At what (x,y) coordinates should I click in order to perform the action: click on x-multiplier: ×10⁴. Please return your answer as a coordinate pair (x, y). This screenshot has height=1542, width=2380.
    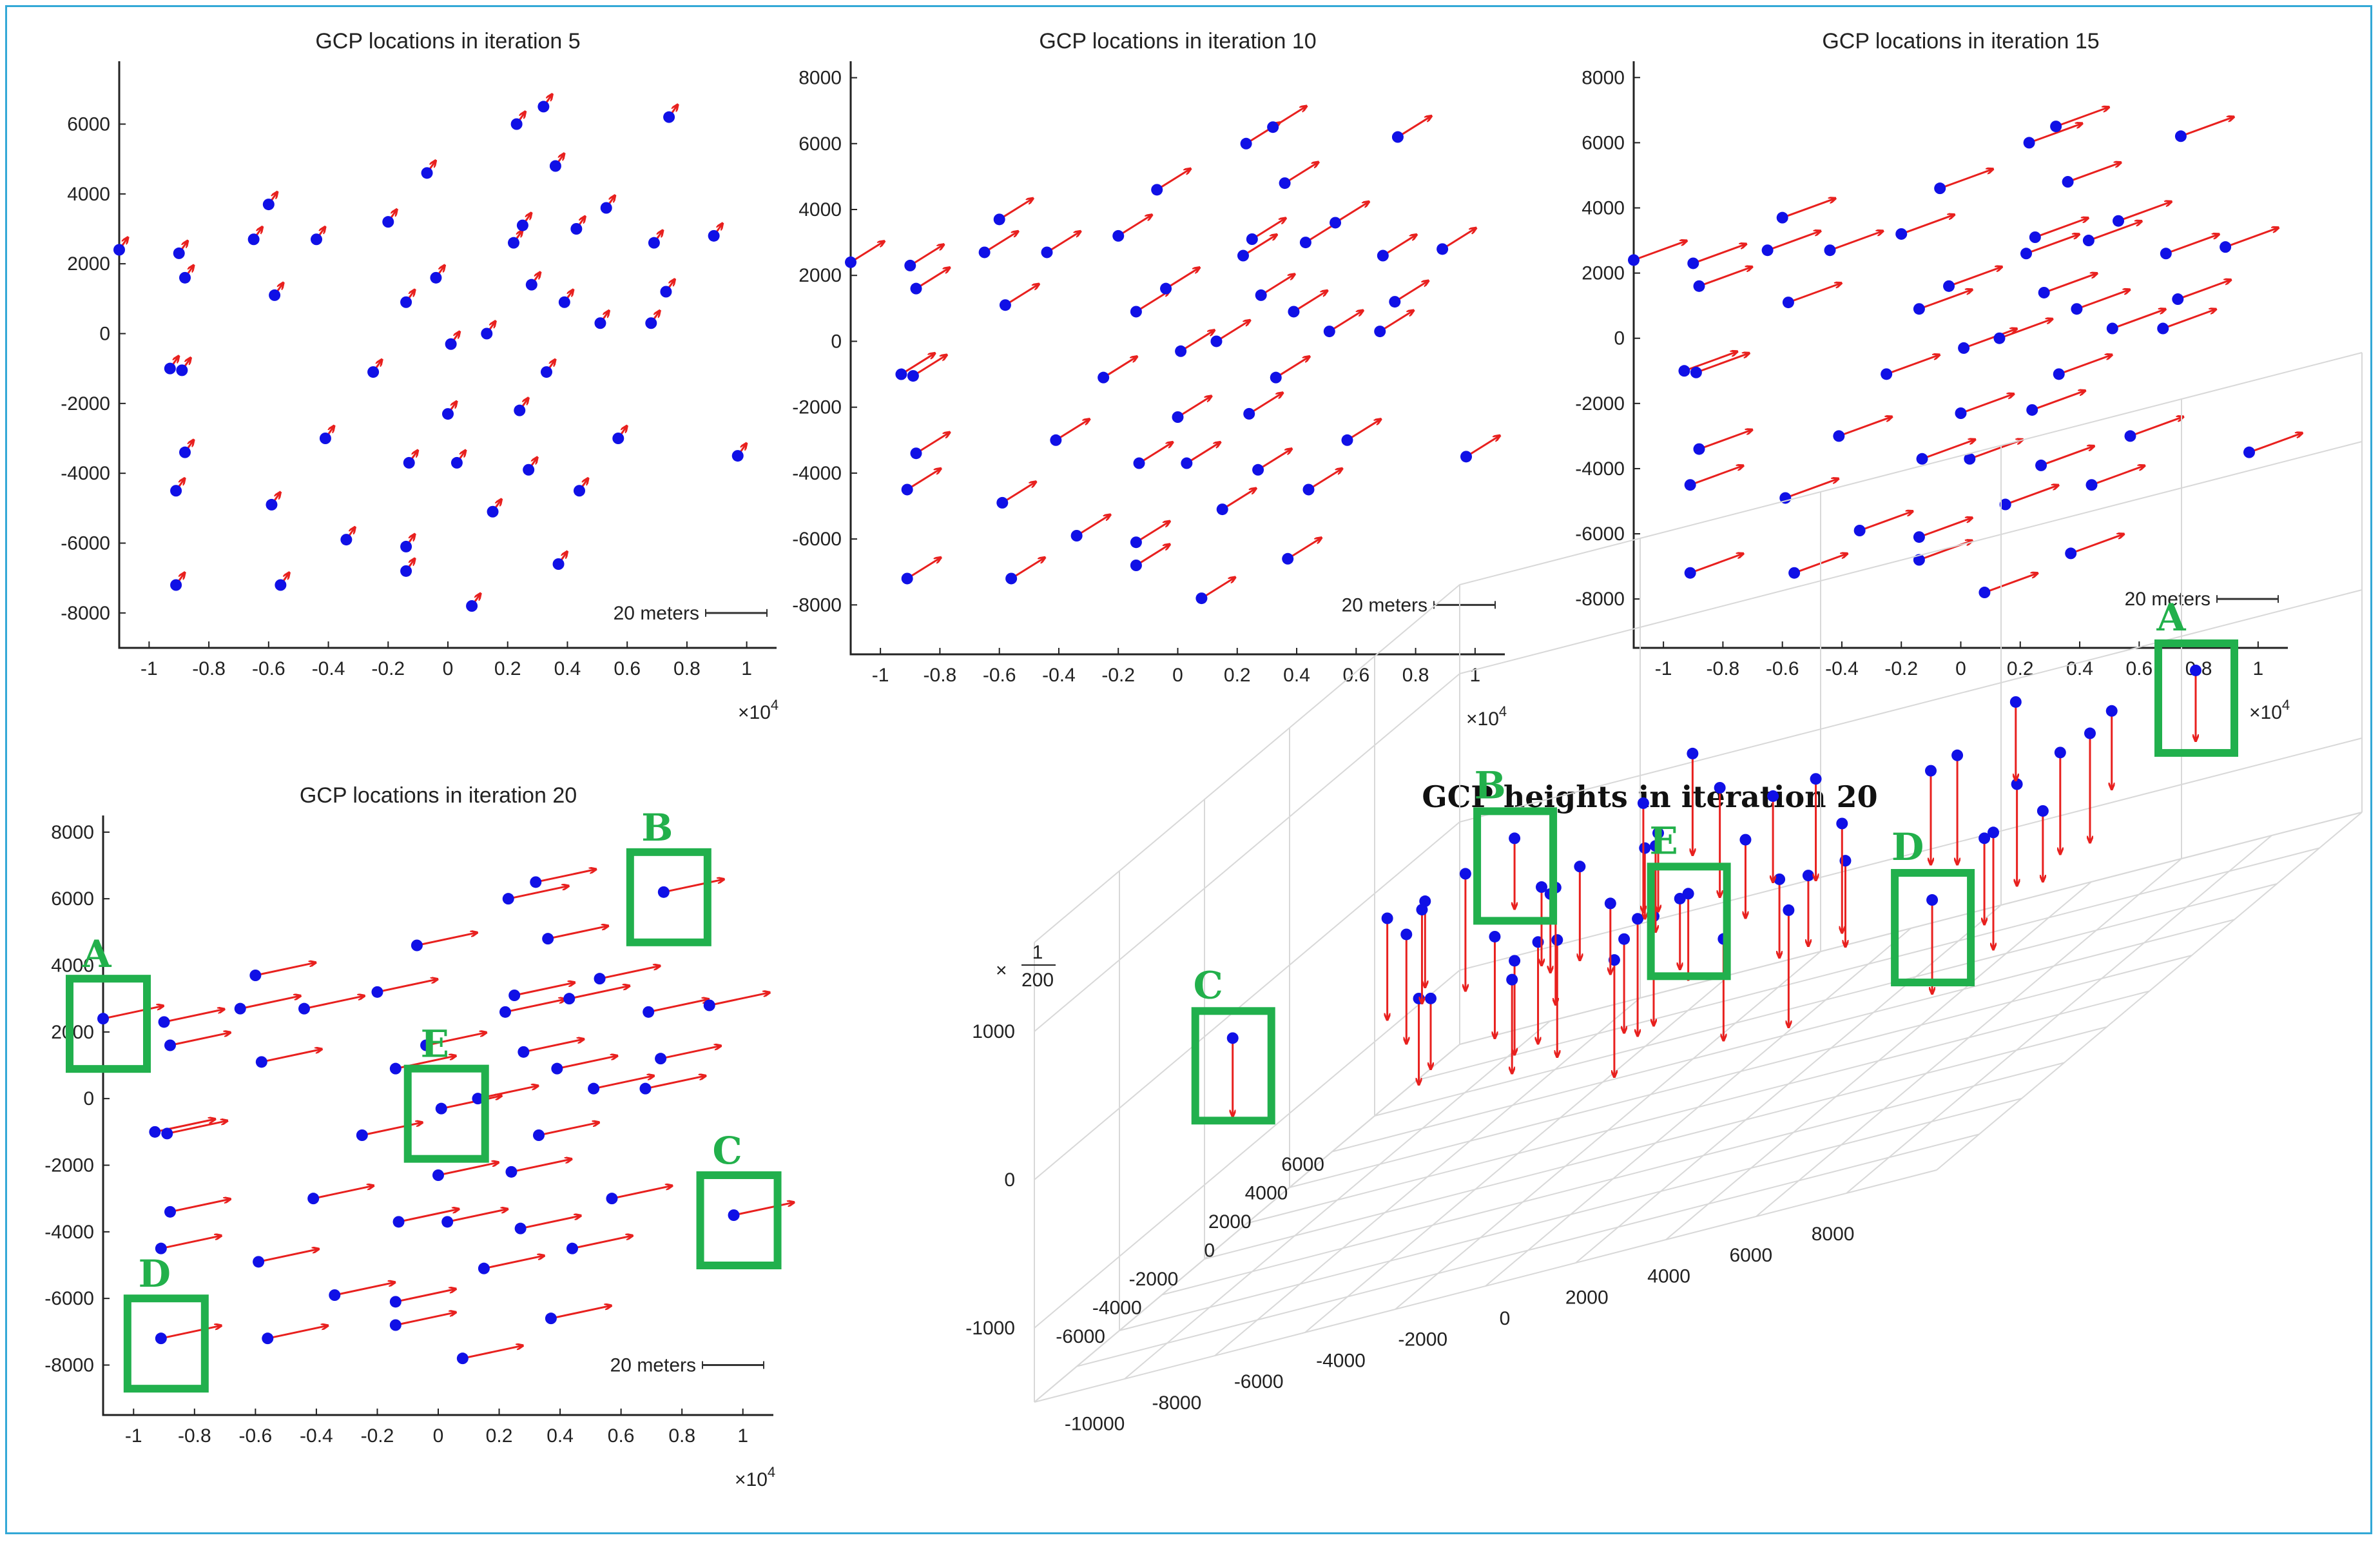
    Looking at the image, I should click on (1486, 716).